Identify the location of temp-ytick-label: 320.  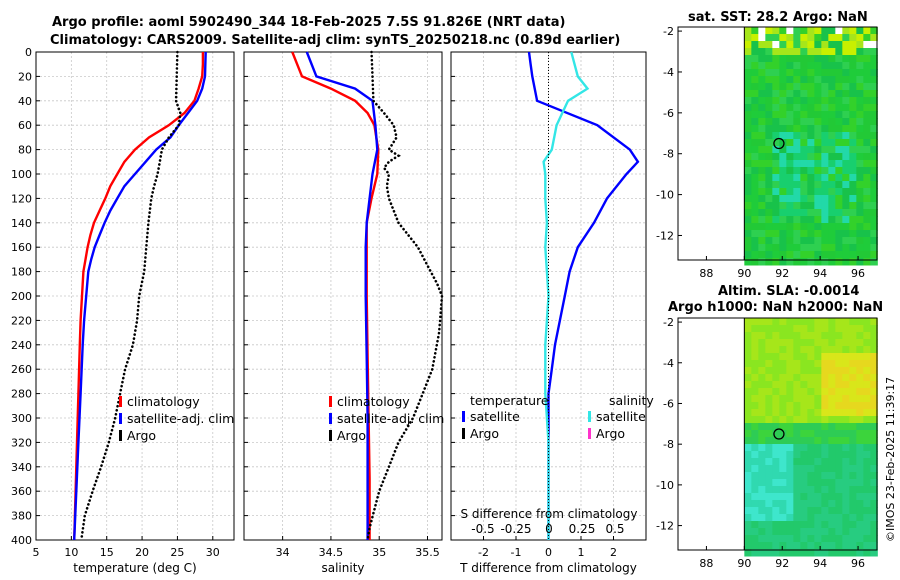
(21, 442).